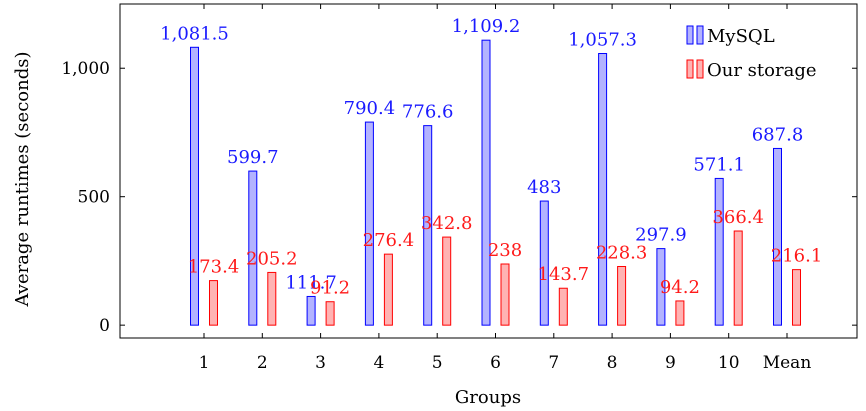  I want to click on legend-box, so click(763, 48).